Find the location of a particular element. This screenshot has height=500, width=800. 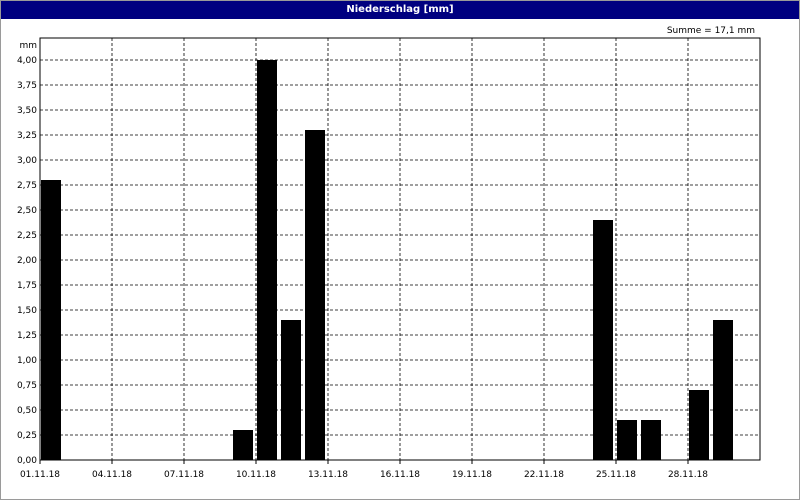

bar-11.11.18 is located at coordinates (291, 390).